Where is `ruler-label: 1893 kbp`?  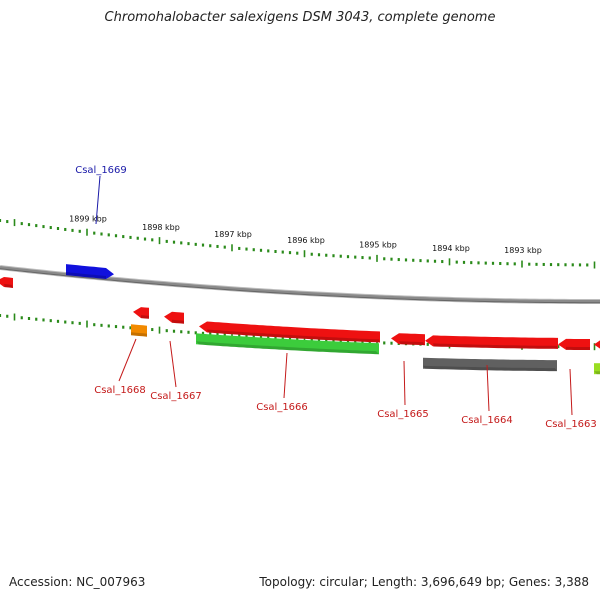 ruler-label: 1893 kbp is located at coordinates (523, 250).